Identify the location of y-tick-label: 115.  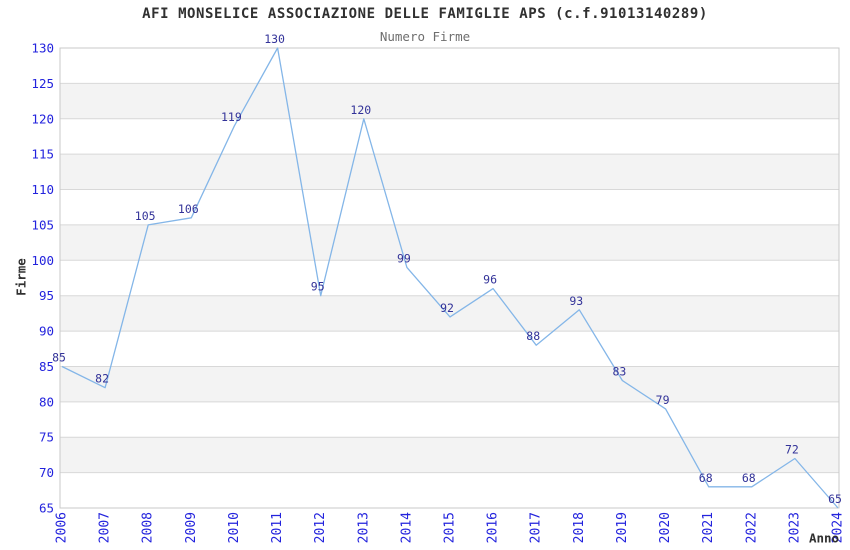
(42, 154).